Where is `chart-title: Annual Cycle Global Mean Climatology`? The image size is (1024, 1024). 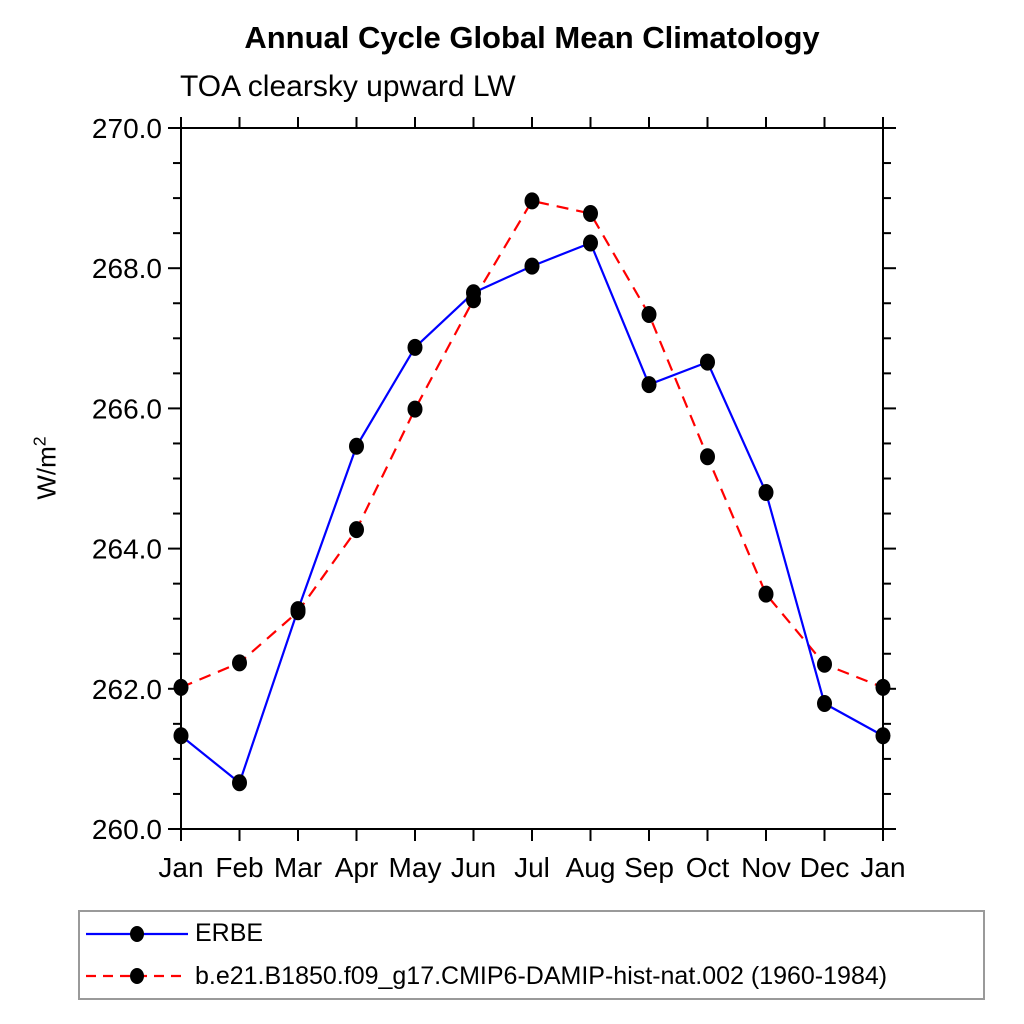 chart-title: Annual Cycle Global Mean Climatology is located at coordinates (532, 37).